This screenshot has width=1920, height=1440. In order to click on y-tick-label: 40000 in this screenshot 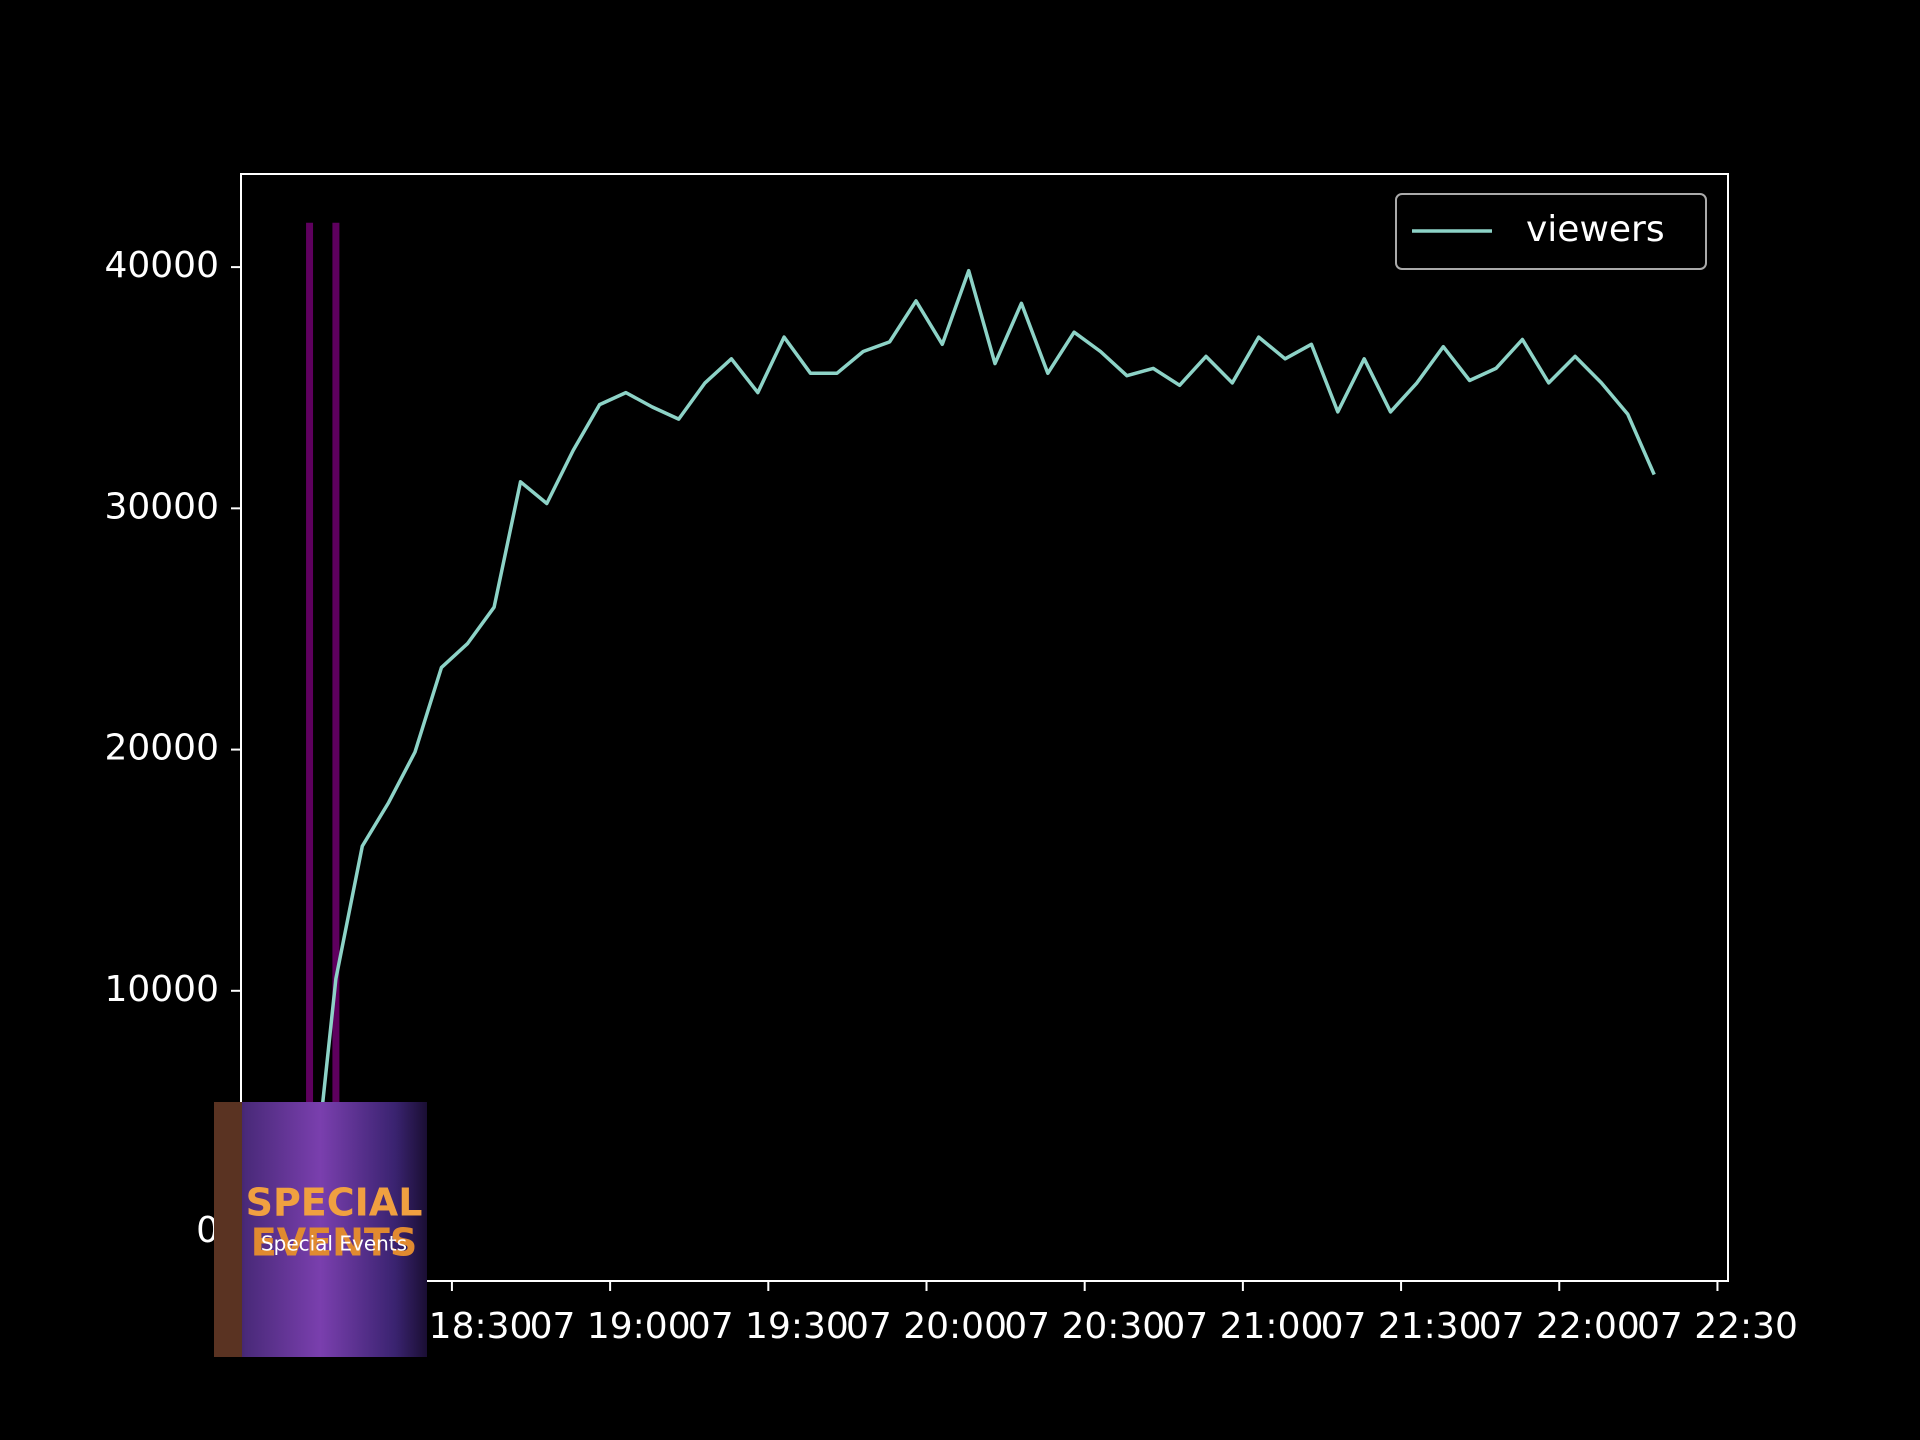, I will do `click(161, 265)`.